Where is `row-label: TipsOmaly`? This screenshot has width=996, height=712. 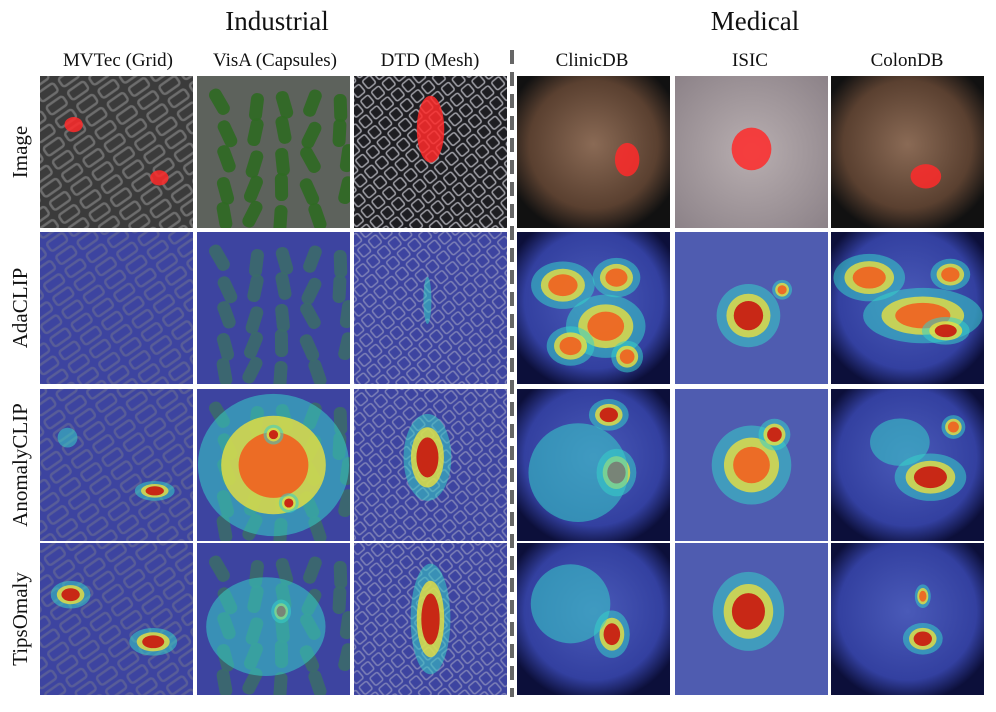 row-label: TipsOmaly is located at coordinates (20, 619).